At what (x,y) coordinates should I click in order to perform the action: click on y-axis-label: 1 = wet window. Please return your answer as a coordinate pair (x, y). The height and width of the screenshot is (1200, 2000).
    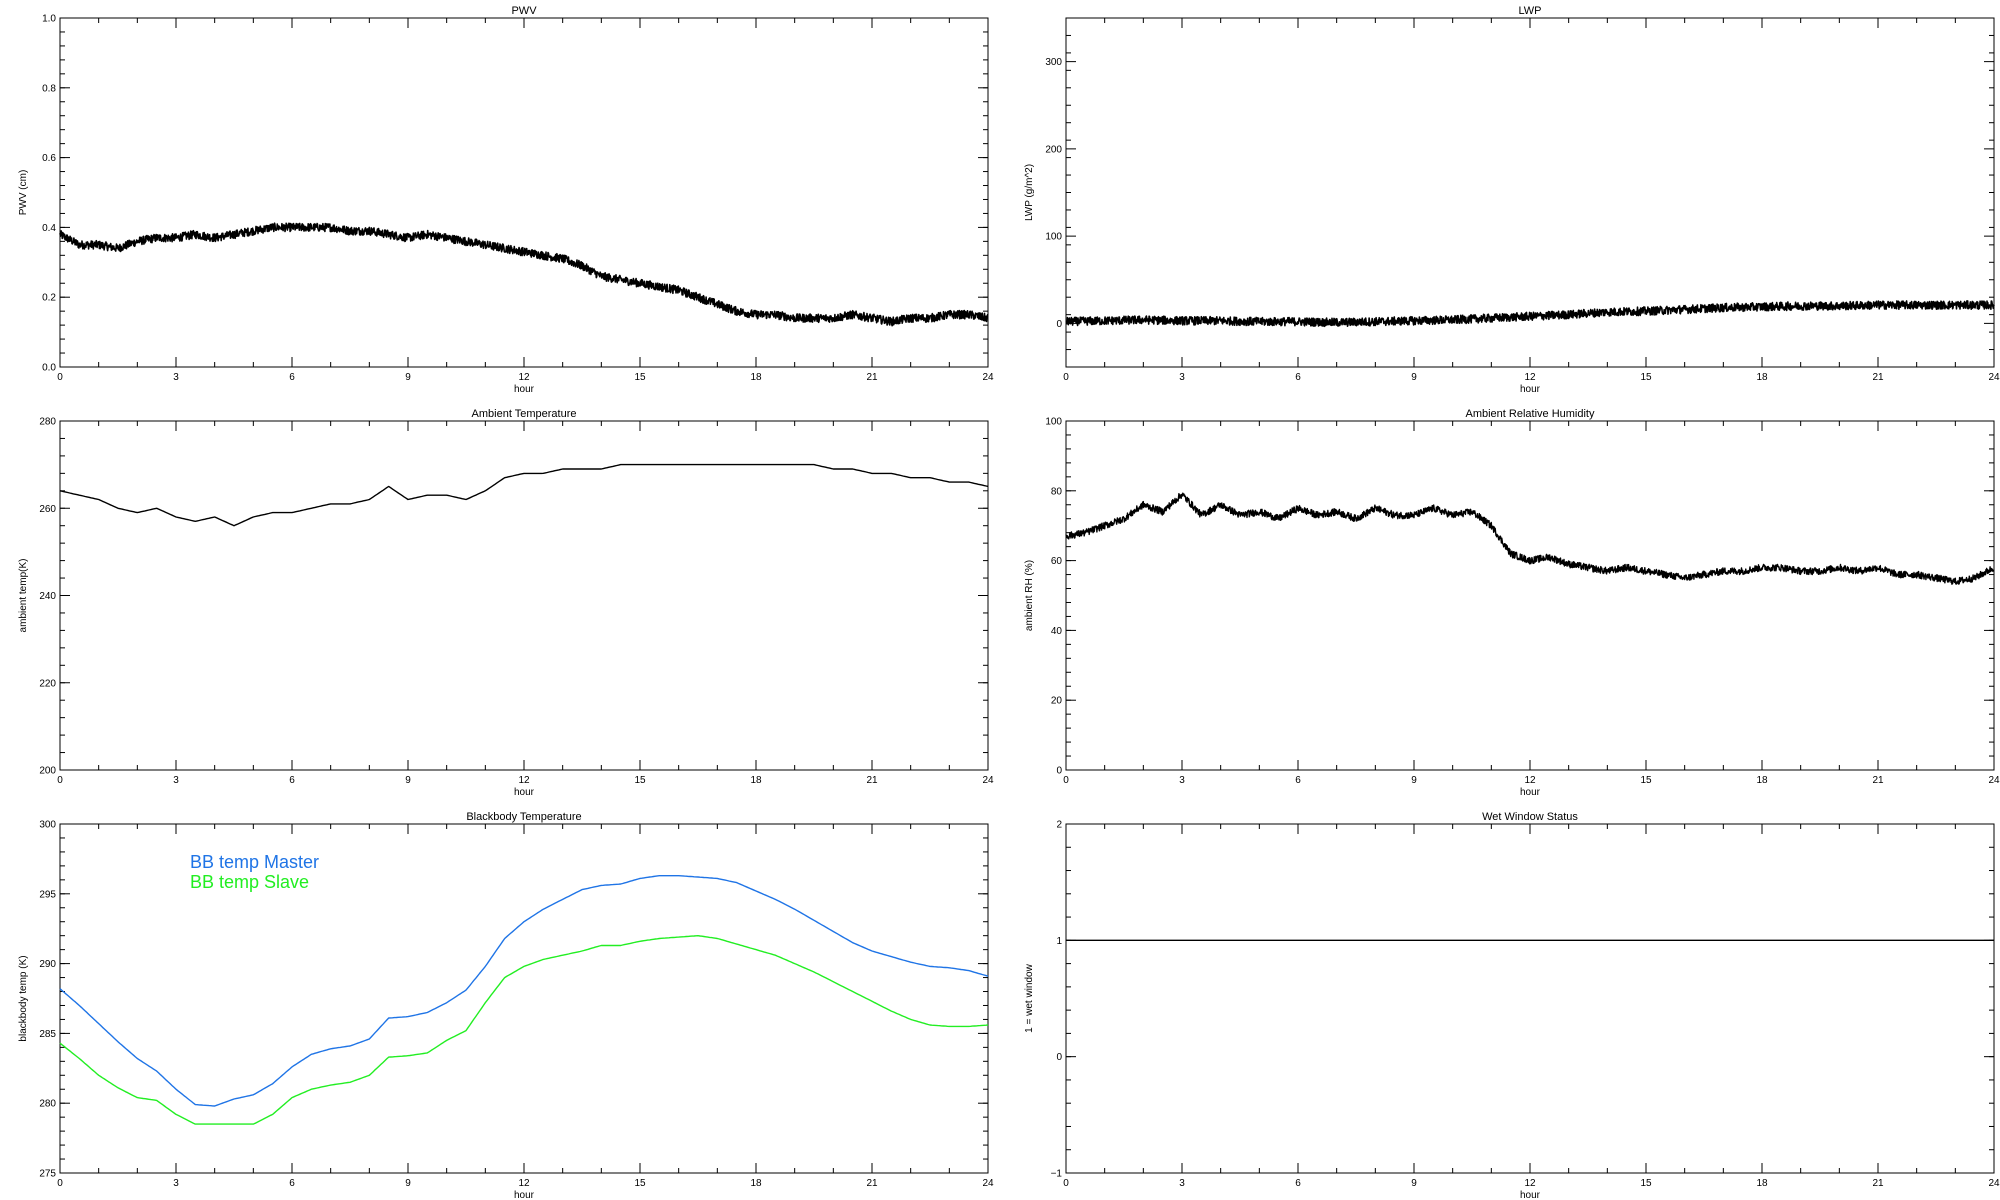
    Looking at the image, I should click on (1029, 997).